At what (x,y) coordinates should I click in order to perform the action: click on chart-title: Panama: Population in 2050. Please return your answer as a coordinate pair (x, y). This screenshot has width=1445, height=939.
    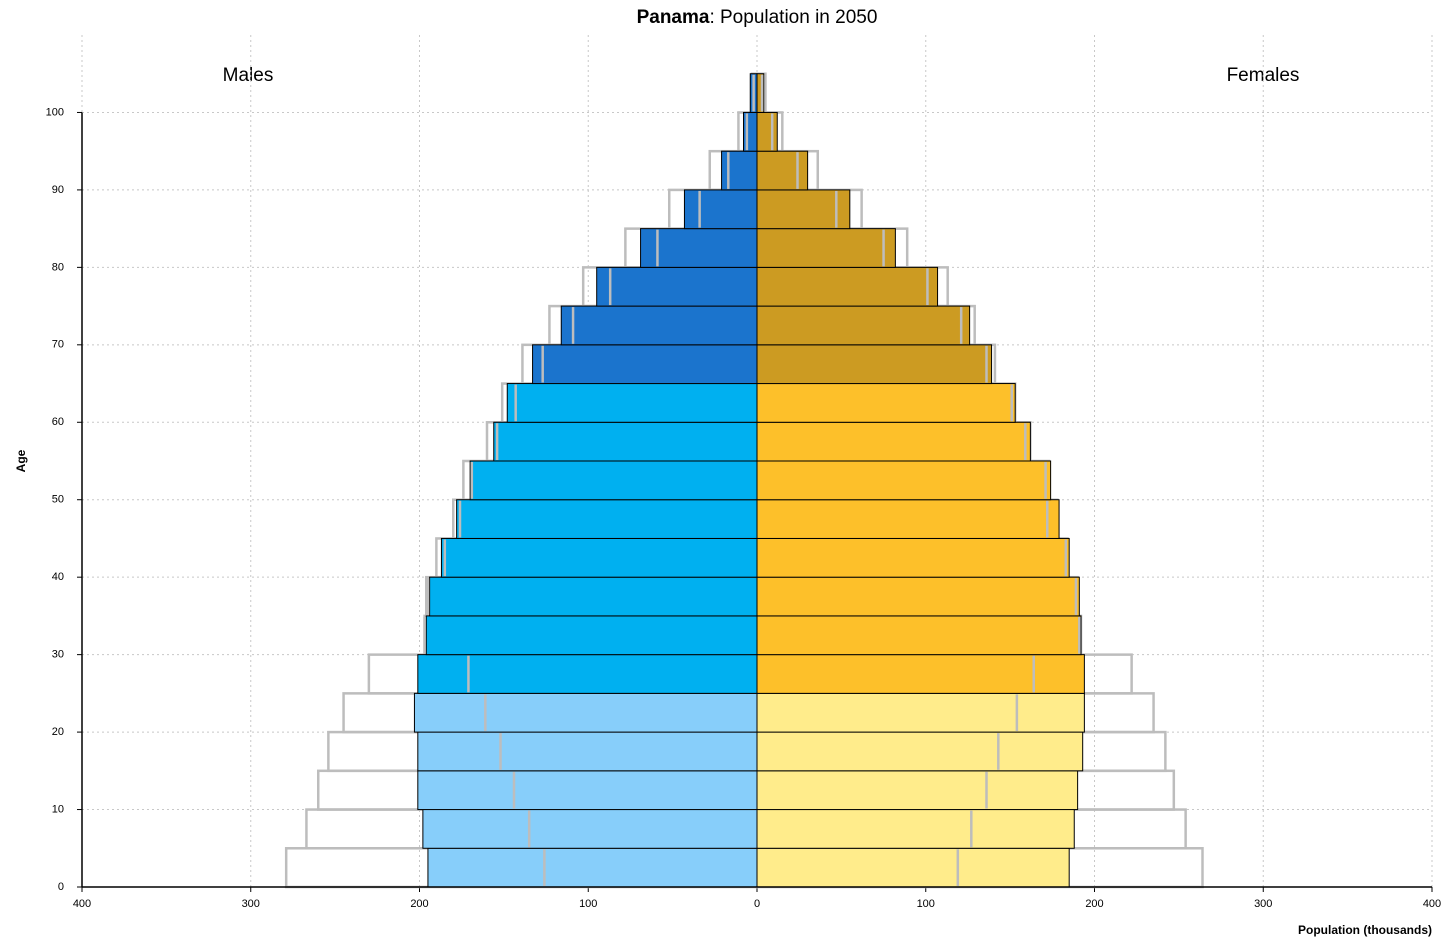
    Looking at the image, I should click on (757, 17).